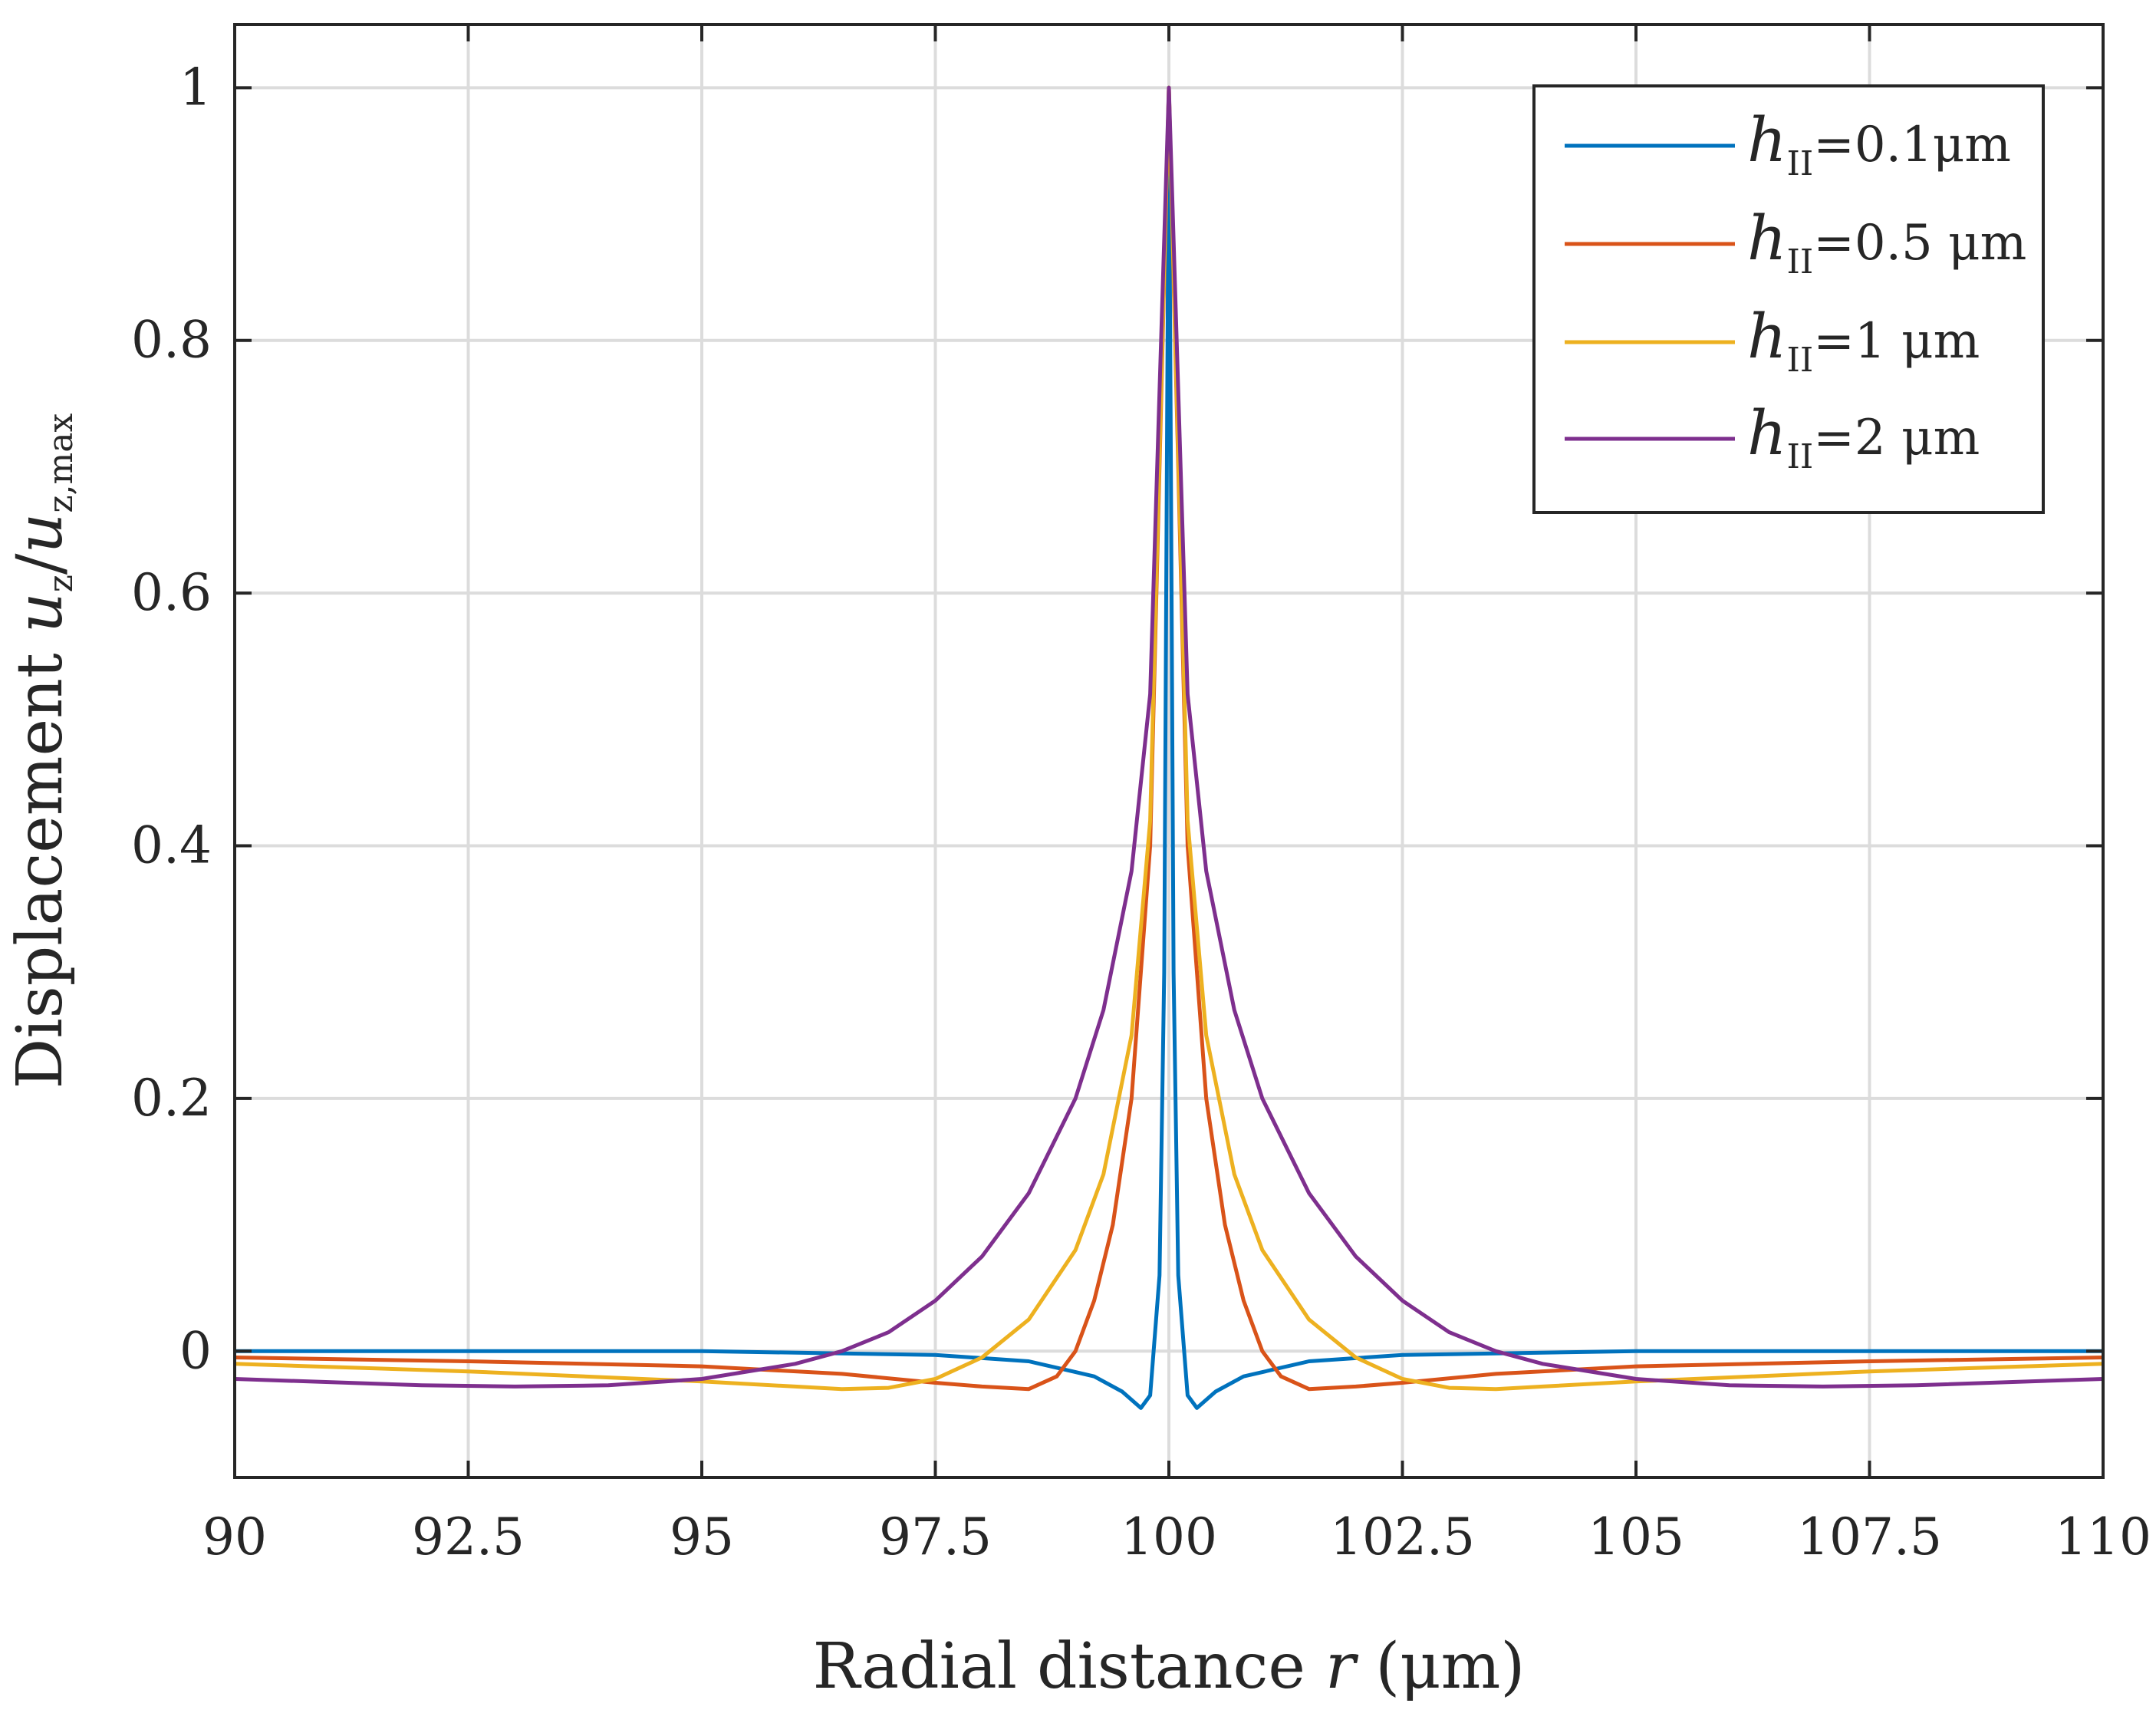  Describe the element at coordinates (195, 1350) in the screenshot. I see `y-tick-label: 0` at that location.